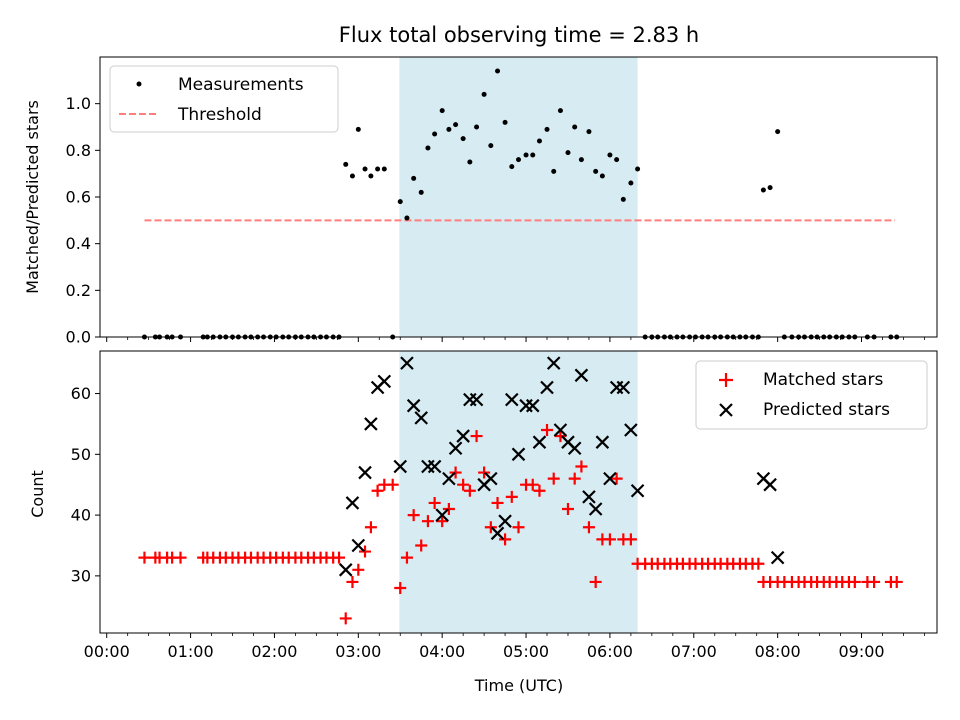  Describe the element at coordinates (81, 454) in the screenshot. I see `bottom-y-tick-label: 50` at that location.